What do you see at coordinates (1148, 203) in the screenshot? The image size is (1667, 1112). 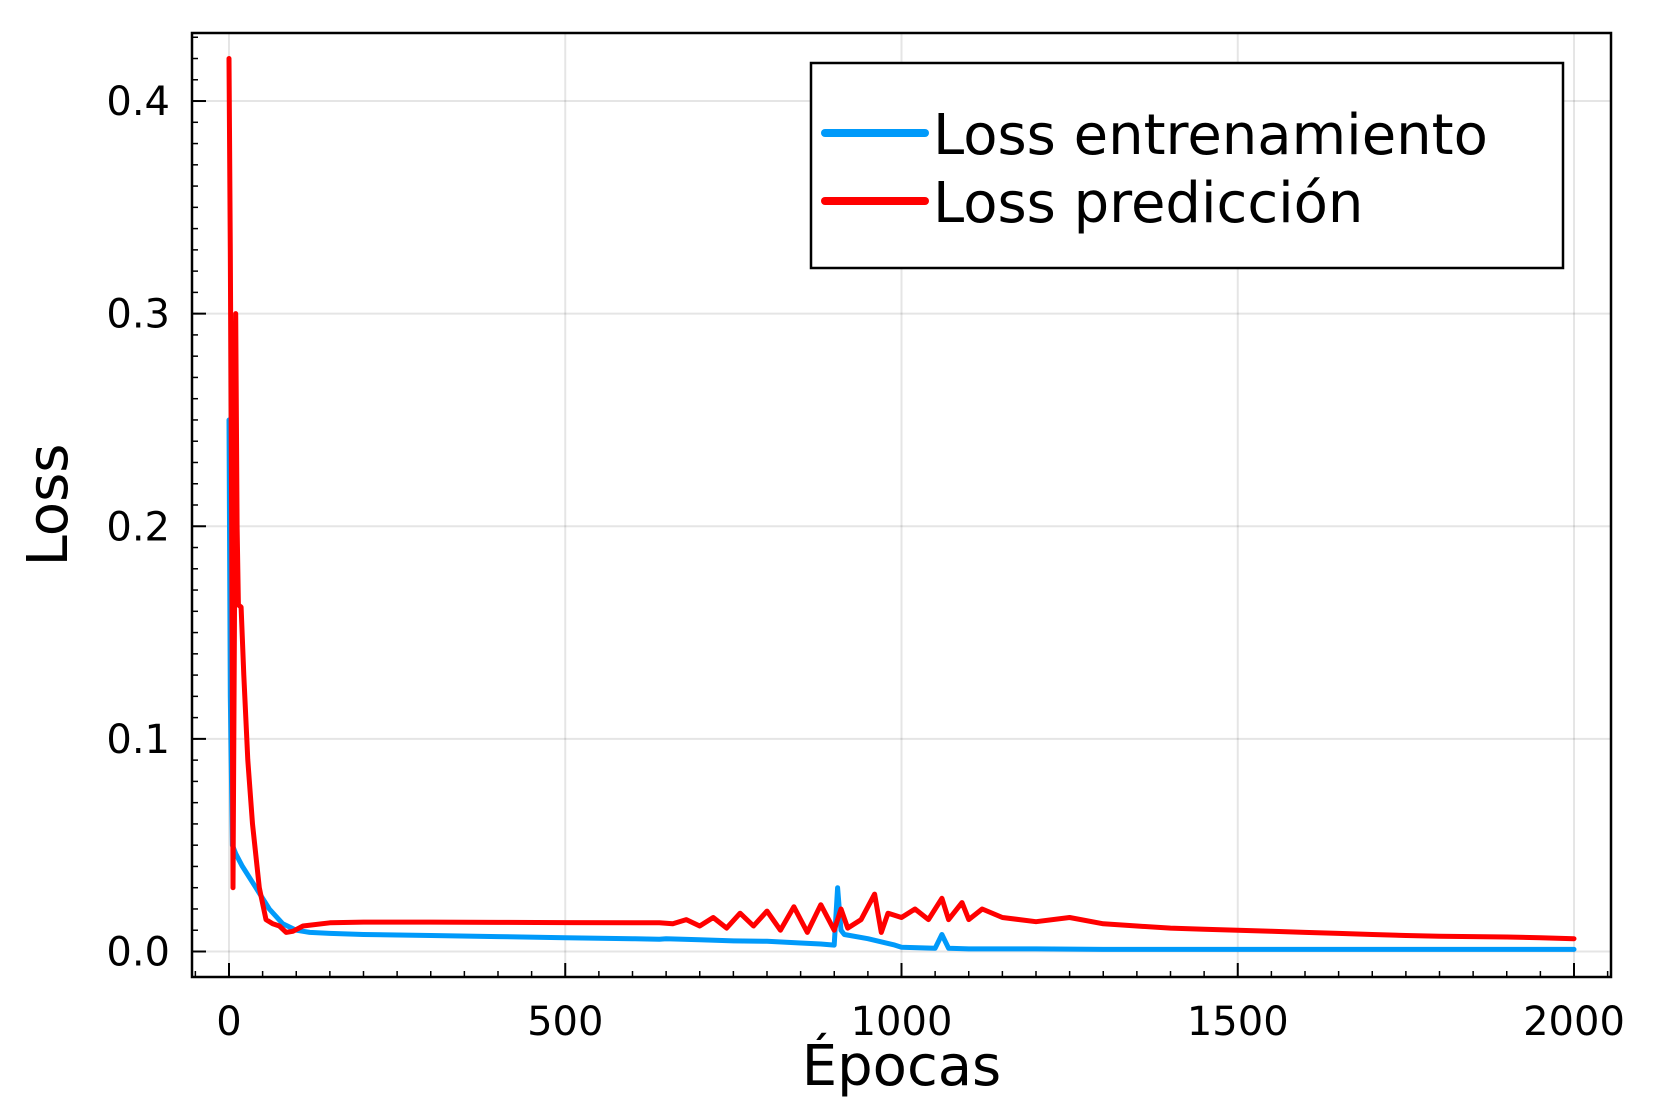 I see `legend-label-prediction: Loss predicción` at bounding box center [1148, 203].